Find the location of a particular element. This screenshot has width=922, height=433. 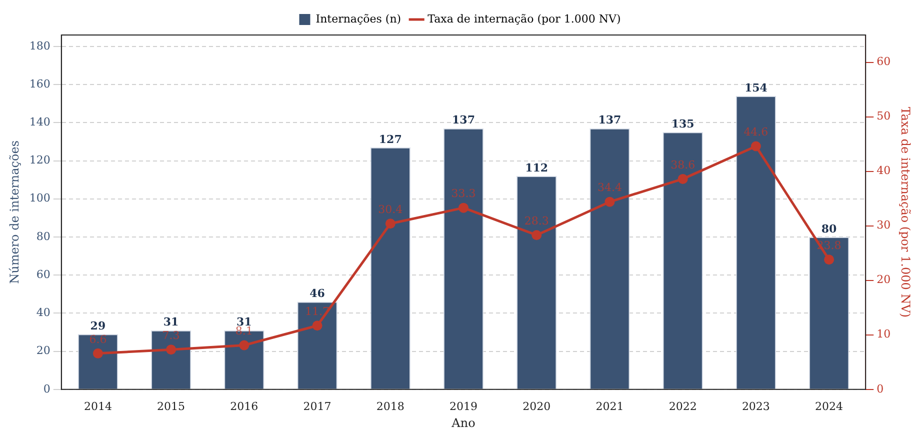

y2-tick-label: 0 is located at coordinates (880, 389).